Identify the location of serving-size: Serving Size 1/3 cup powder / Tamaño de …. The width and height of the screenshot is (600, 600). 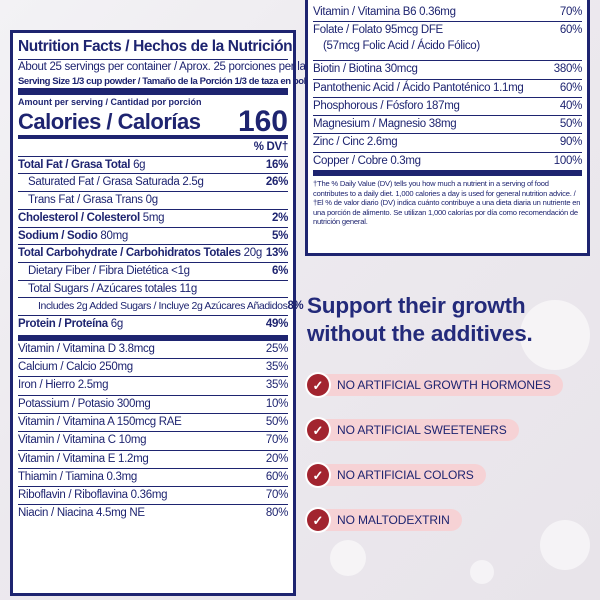
(179, 85).